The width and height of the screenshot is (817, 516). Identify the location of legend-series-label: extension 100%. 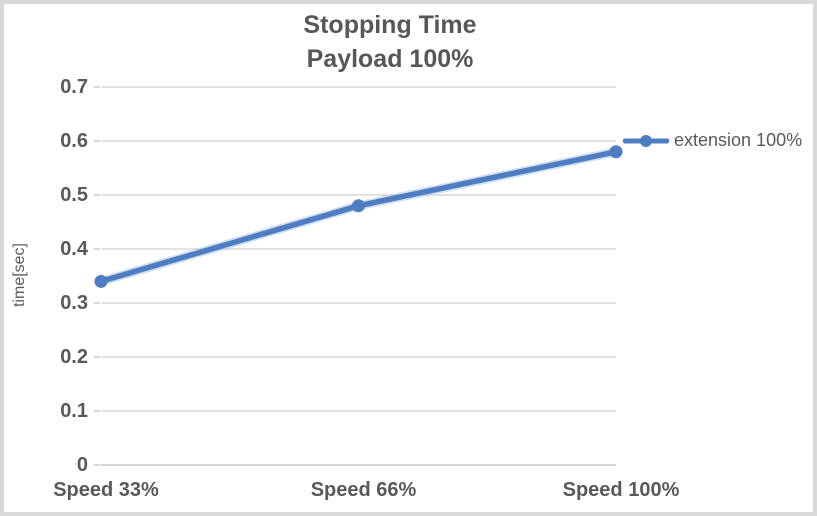
(738, 140).